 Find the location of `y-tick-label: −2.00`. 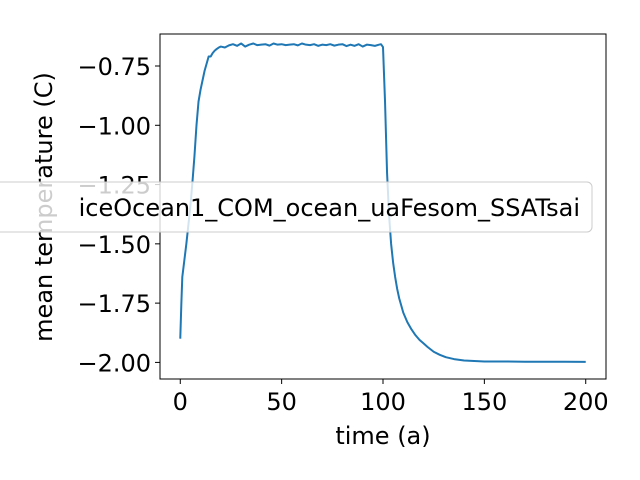

y-tick-label: −2.00 is located at coordinates (114, 363).